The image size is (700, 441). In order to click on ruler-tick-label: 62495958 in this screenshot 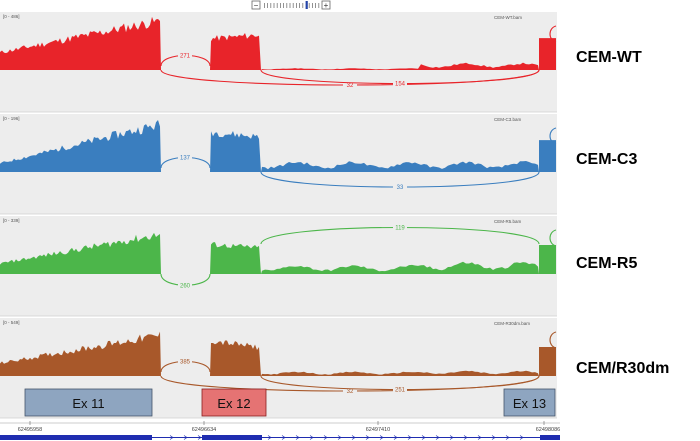, I will do `click(30, 430)`.